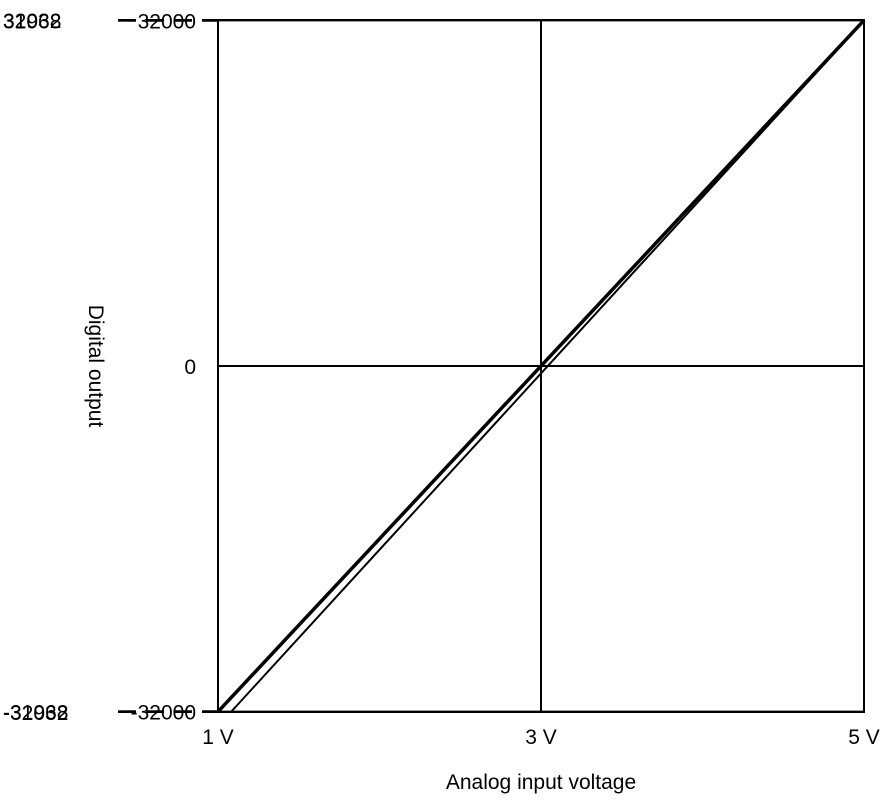  Describe the element at coordinates (163, 713) in the screenshot. I see `y-tick-label: -32000` at that location.